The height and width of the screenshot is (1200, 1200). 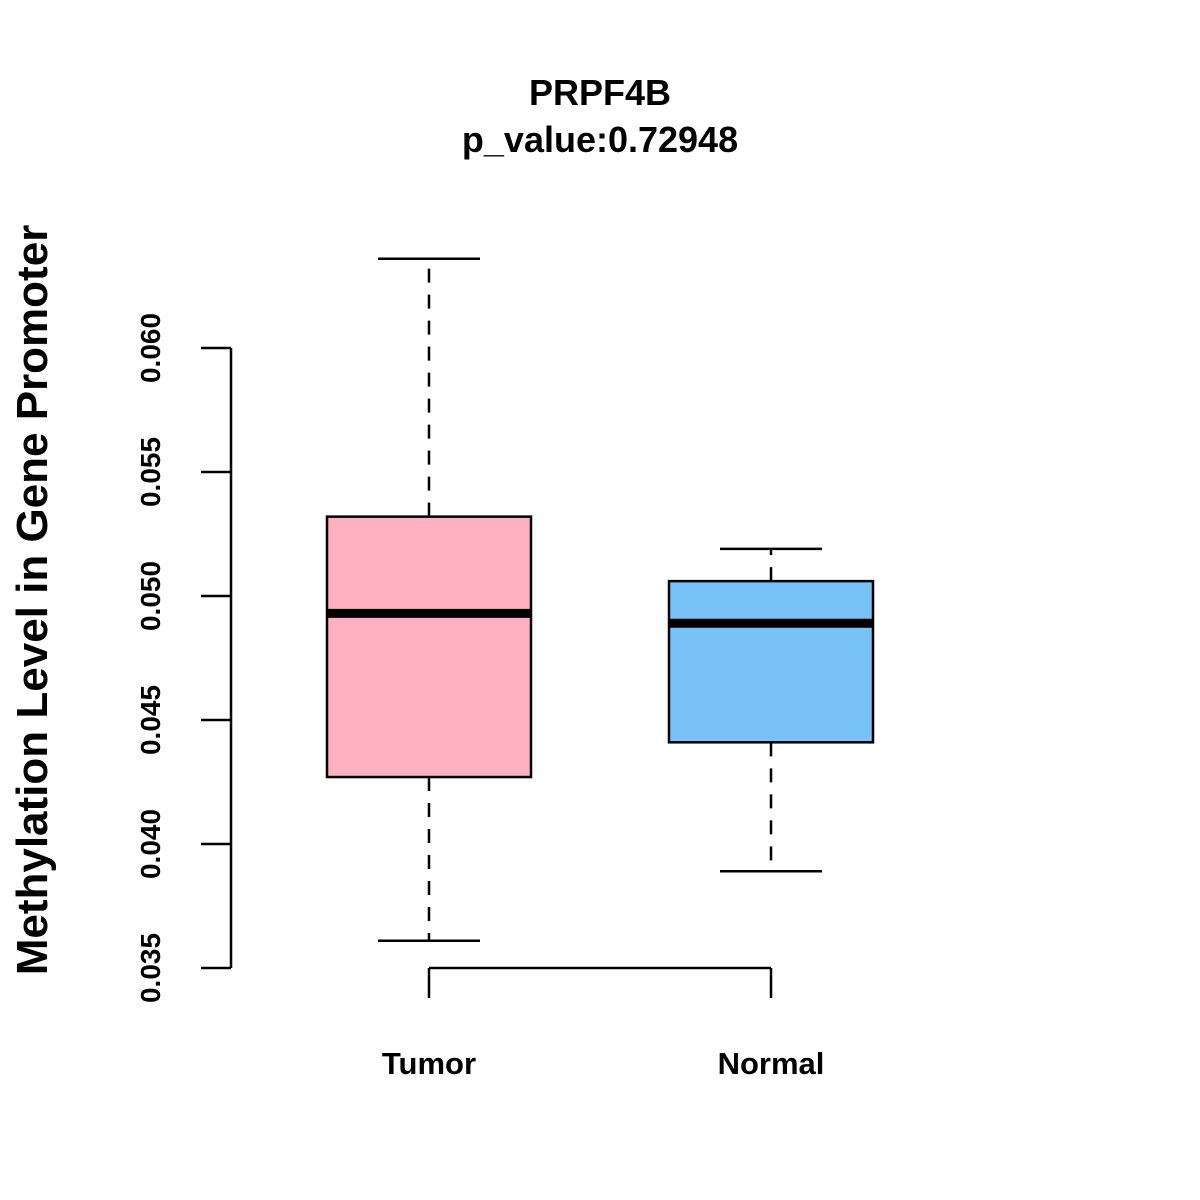 I want to click on chart-subtitle: p_value:0.72948, so click(x=600, y=139).